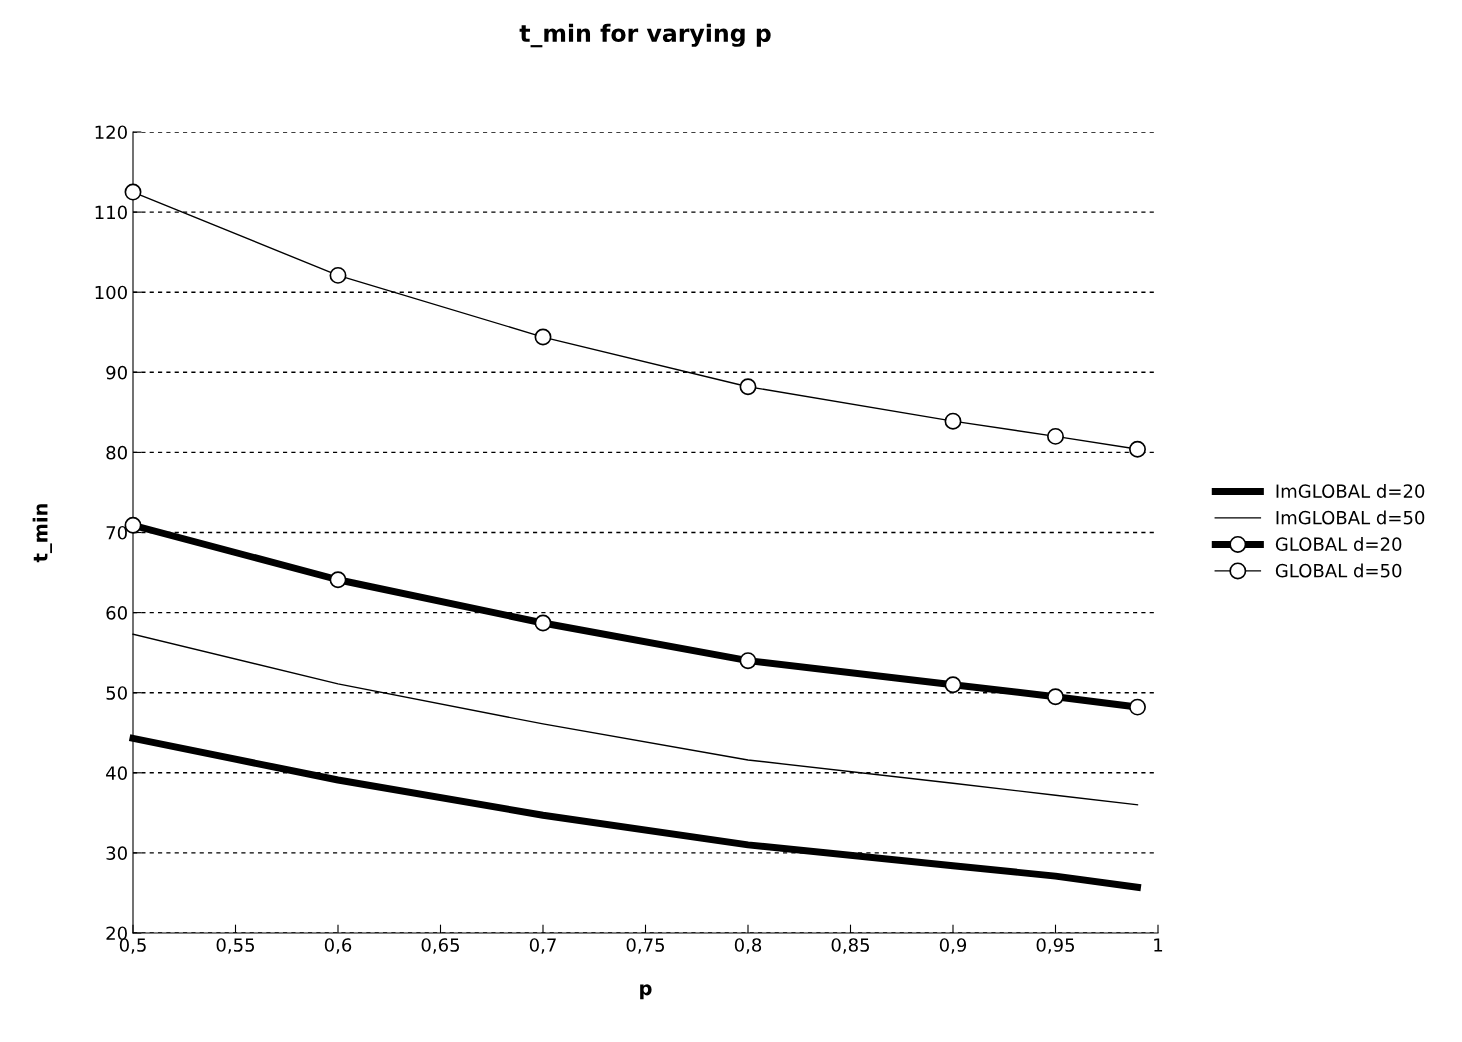  I want to click on legend-label: GLOBAL d=50, so click(1338, 570).